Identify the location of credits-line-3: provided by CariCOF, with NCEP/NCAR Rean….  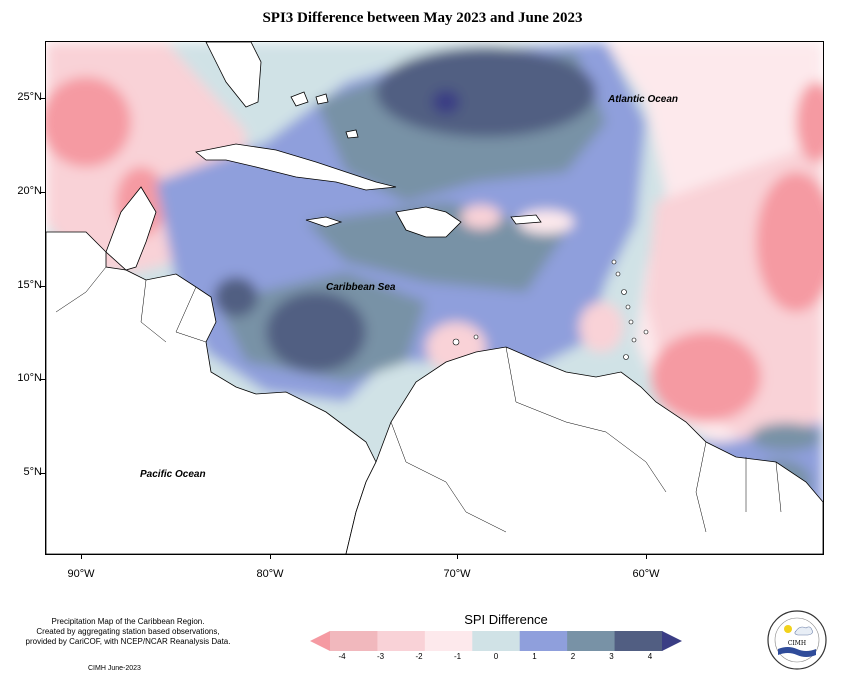
(128, 641).